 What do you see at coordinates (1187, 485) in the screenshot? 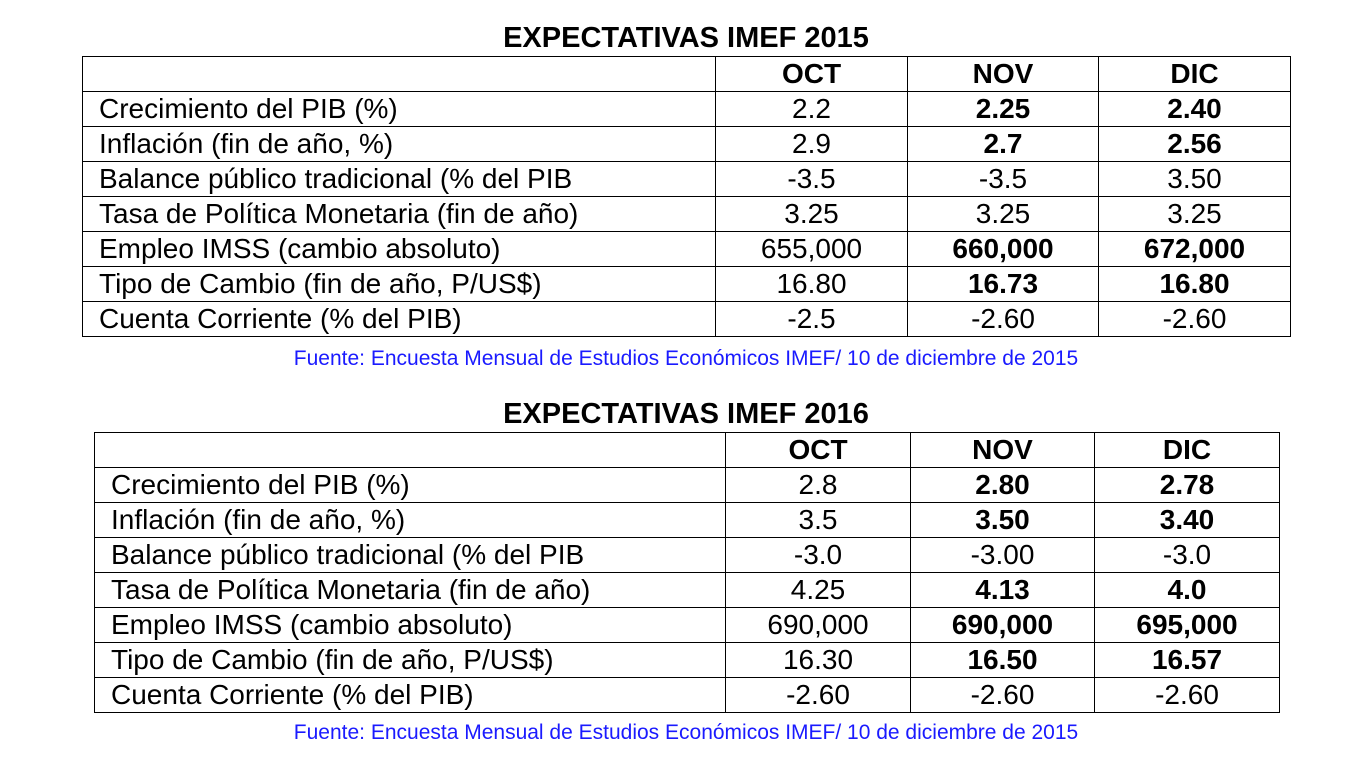
I see `value-cell-dic: 2.78` at bounding box center [1187, 485].